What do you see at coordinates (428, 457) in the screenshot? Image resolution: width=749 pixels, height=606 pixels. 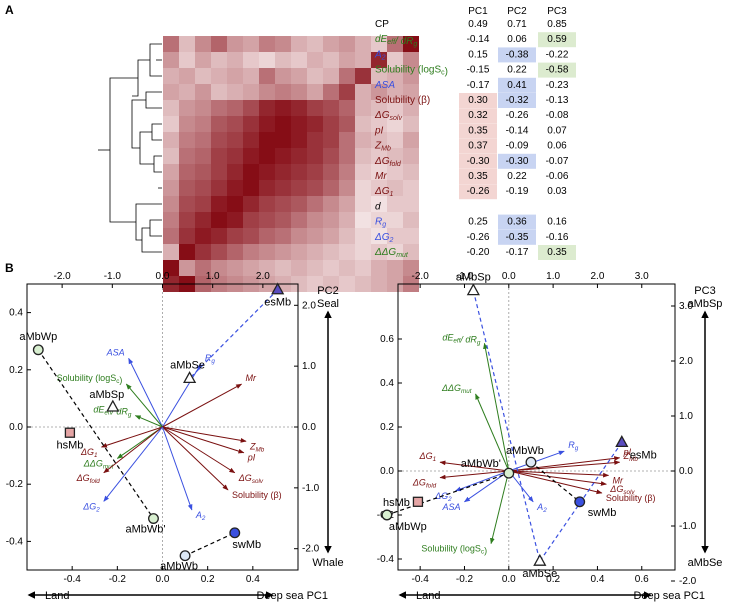 I see `vector-label: ΔG1` at bounding box center [428, 457].